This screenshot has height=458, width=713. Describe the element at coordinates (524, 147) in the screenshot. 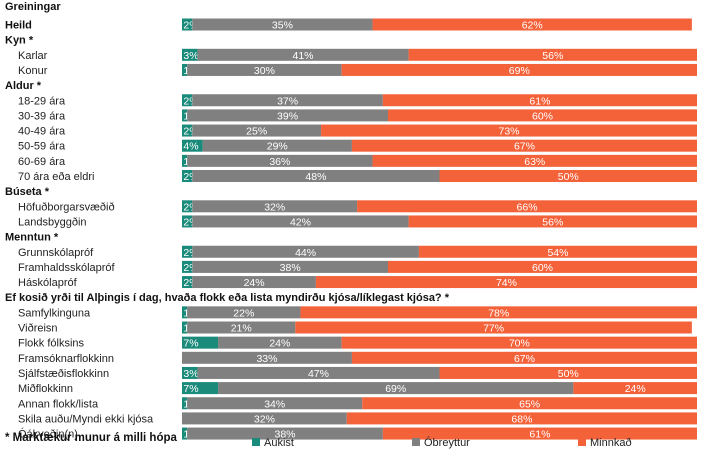

I see `bar-value-label: 67%` at that location.